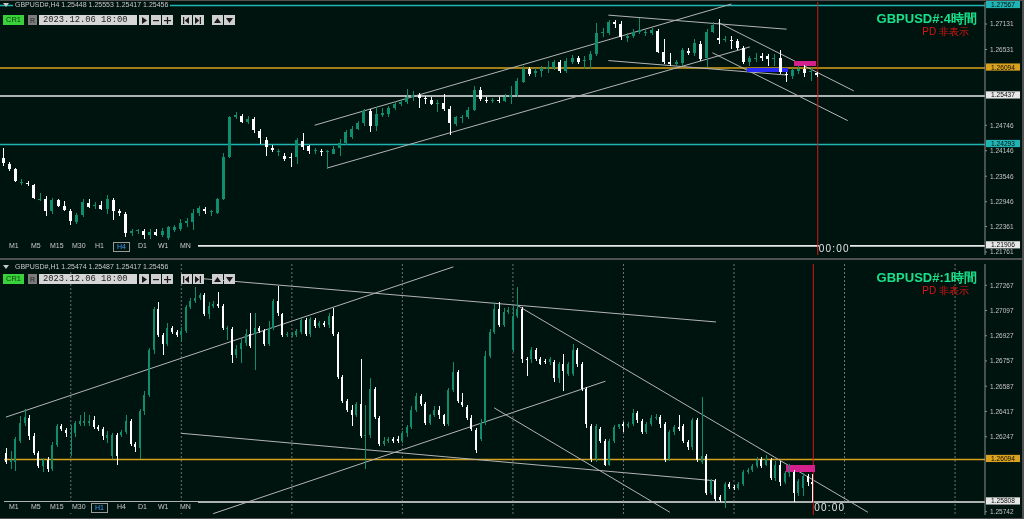 The width and height of the screenshot is (1024, 519). I want to click on text: GBPUSD#:4時間, so click(926, 18).